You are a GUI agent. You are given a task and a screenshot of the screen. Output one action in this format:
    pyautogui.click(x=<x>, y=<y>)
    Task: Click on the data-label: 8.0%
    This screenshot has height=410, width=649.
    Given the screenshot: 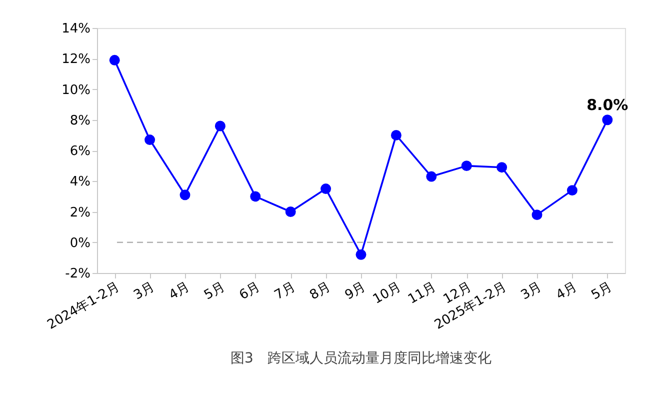 What is the action you would take?
    pyautogui.click(x=607, y=105)
    